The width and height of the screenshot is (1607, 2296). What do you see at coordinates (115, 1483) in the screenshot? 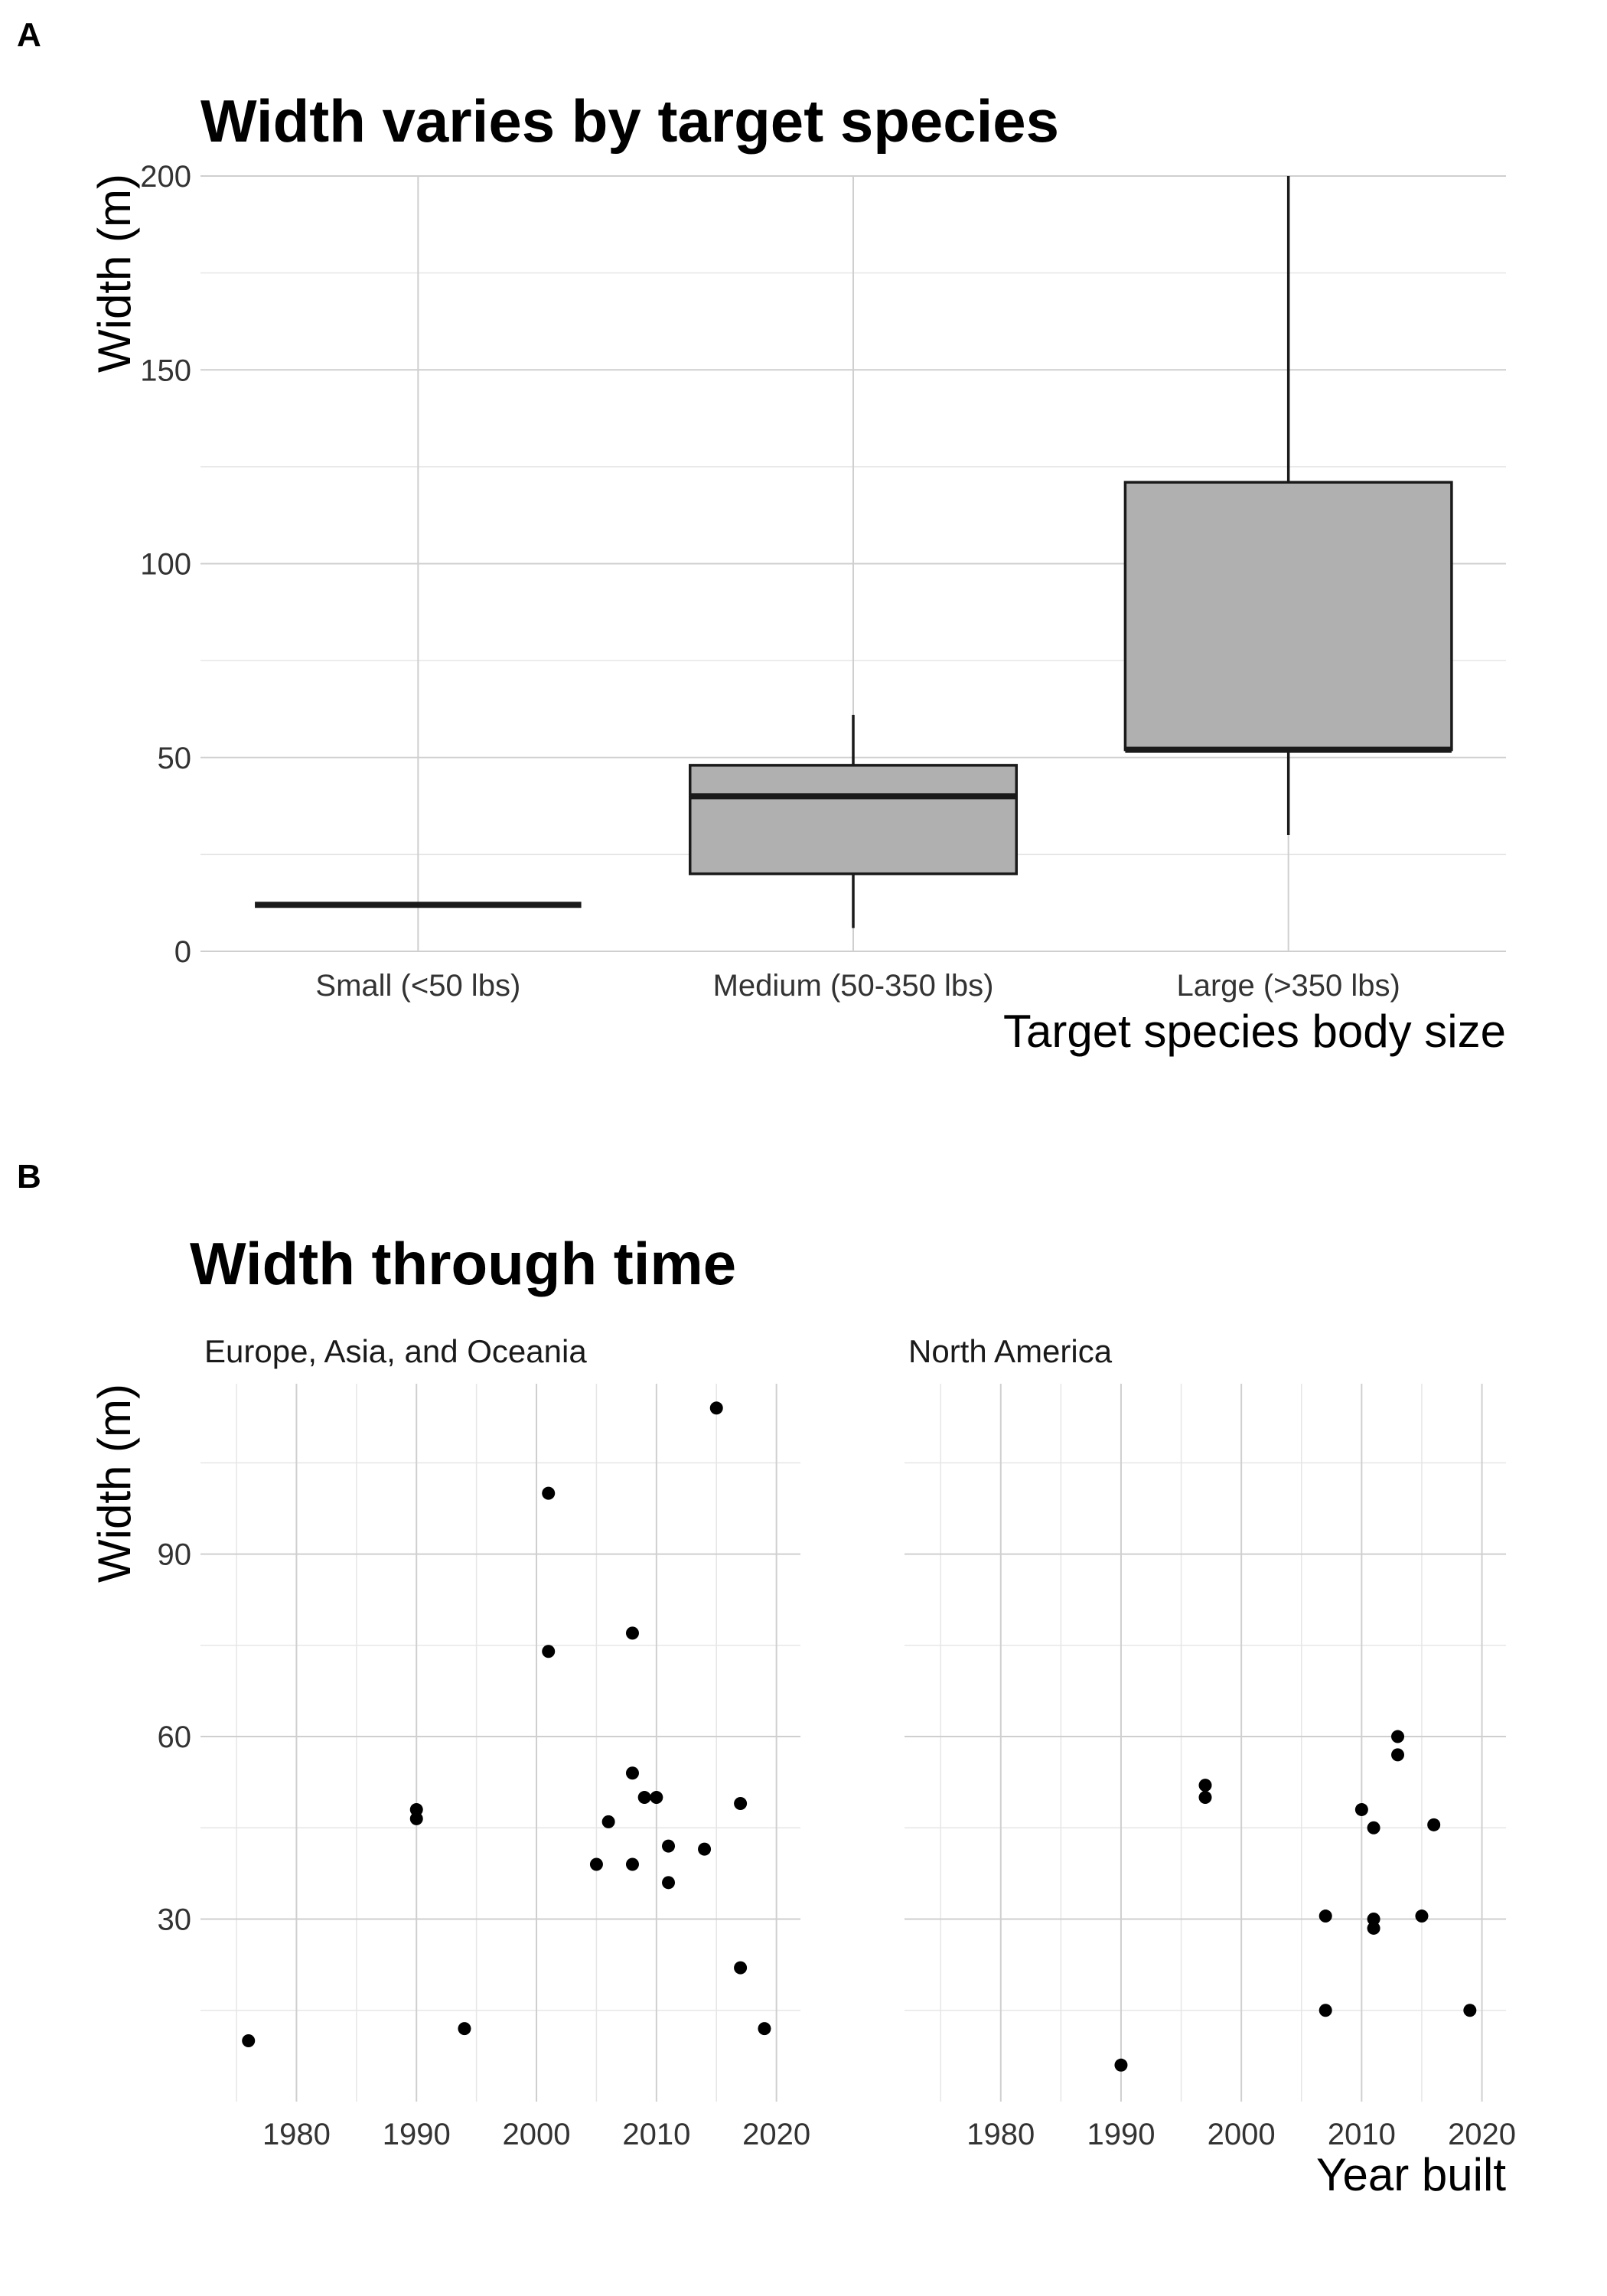
I see `panel-b-y-axis-title: Width (m)` at bounding box center [115, 1483].